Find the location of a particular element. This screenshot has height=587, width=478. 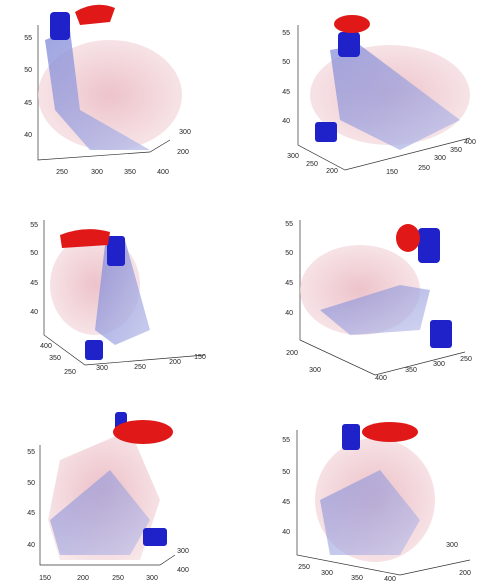

panel-1-render is located at coordinates (109, 82).